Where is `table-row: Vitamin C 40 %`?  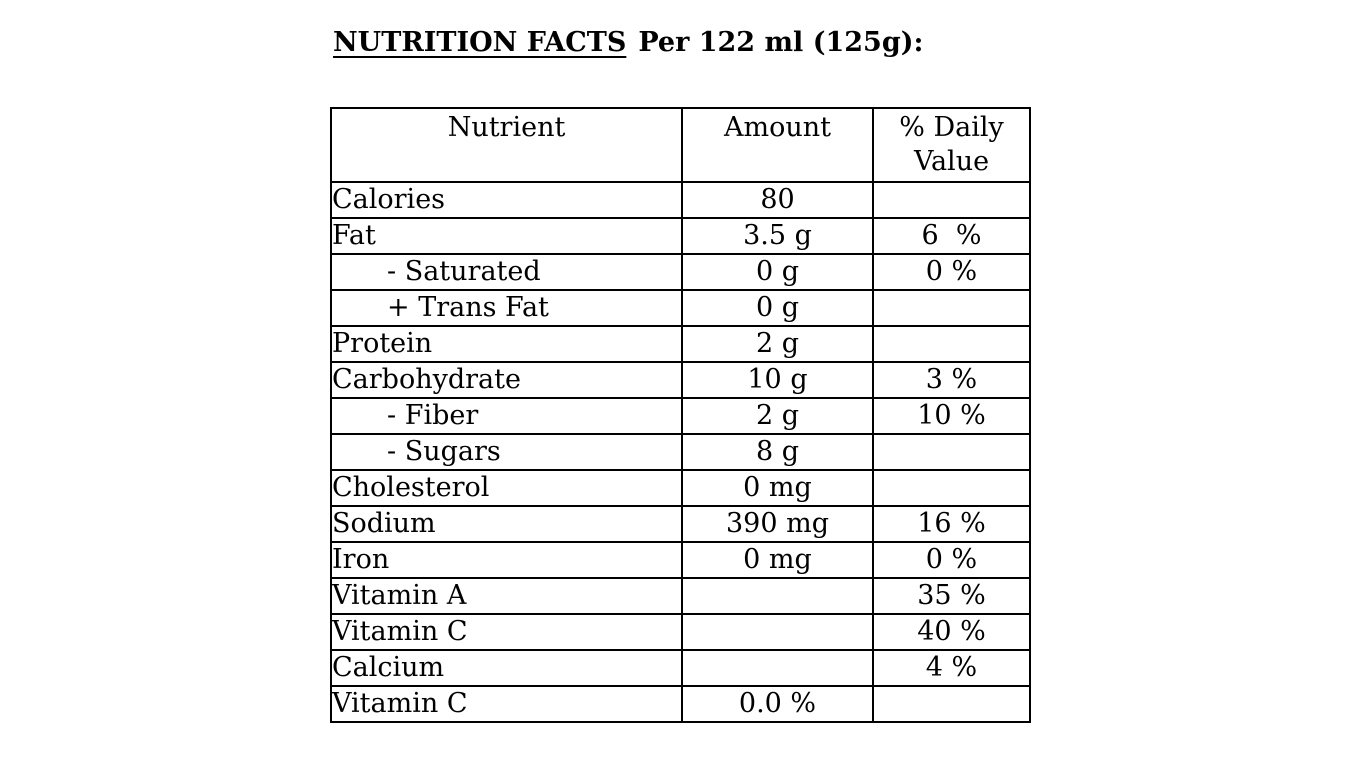
table-row: Vitamin C 40 % is located at coordinates (680, 632).